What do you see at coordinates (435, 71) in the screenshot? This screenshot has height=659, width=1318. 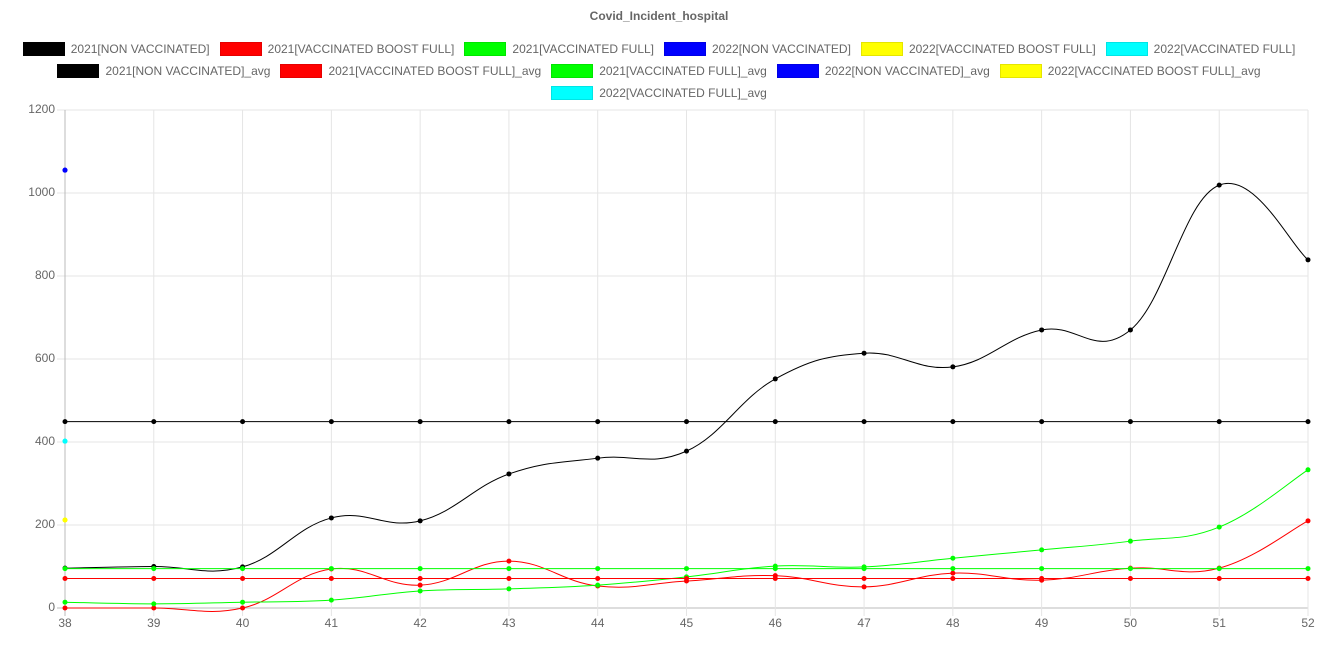 I see `legend-label: 2021[VACCINATED BOOST FULL]_avg` at bounding box center [435, 71].